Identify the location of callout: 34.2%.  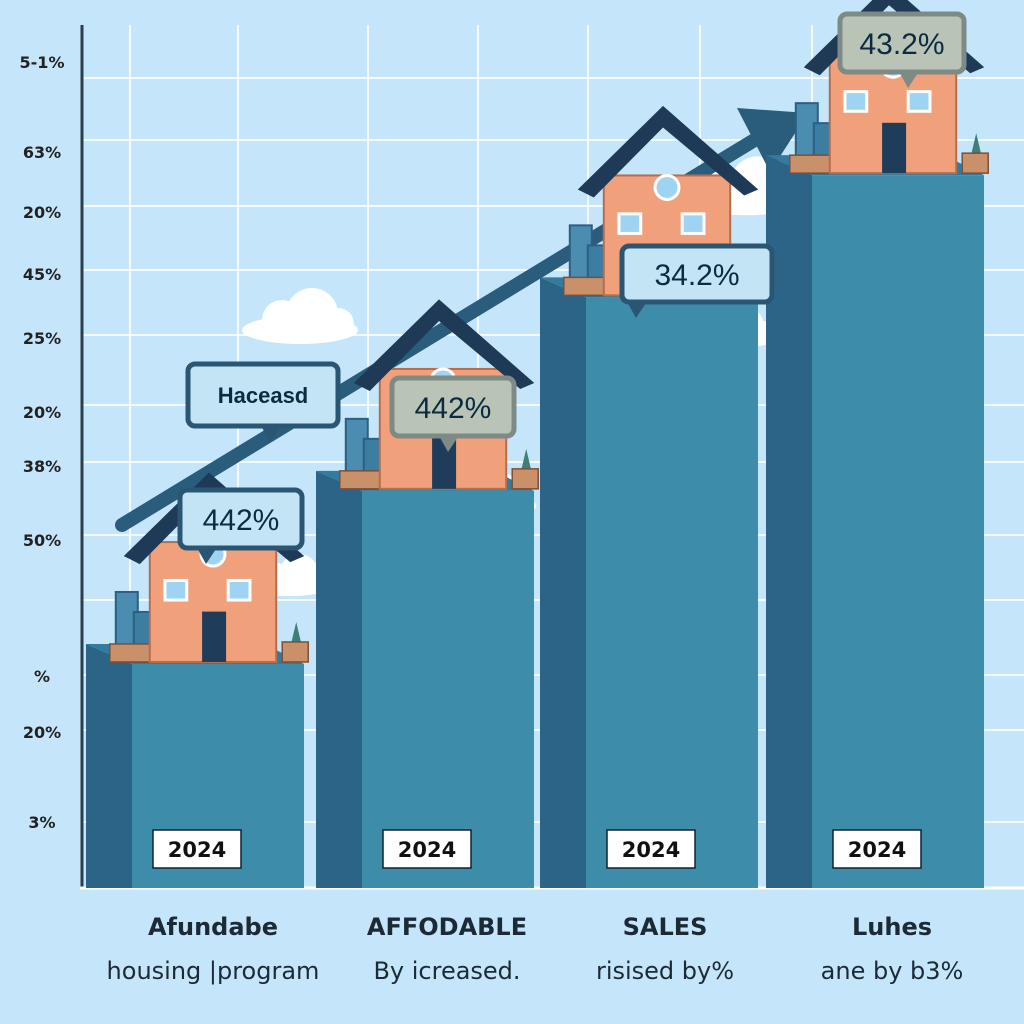
(697, 280).